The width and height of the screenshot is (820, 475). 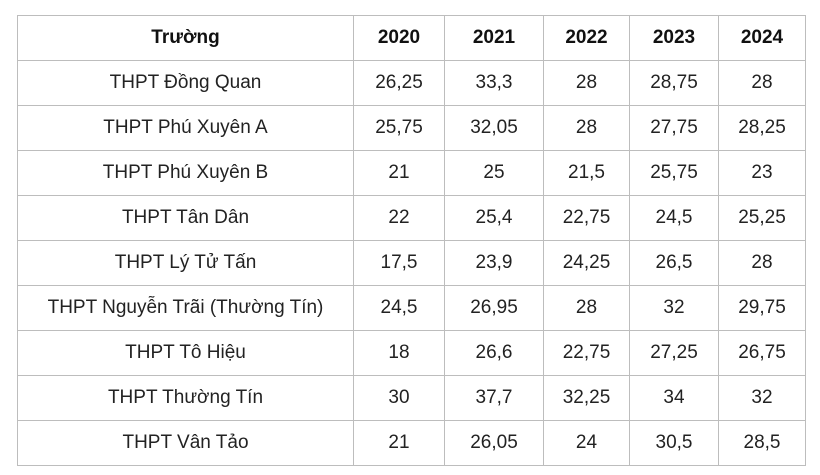 What do you see at coordinates (674, 398) in the screenshot?
I see `score-cell: 34` at bounding box center [674, 398].